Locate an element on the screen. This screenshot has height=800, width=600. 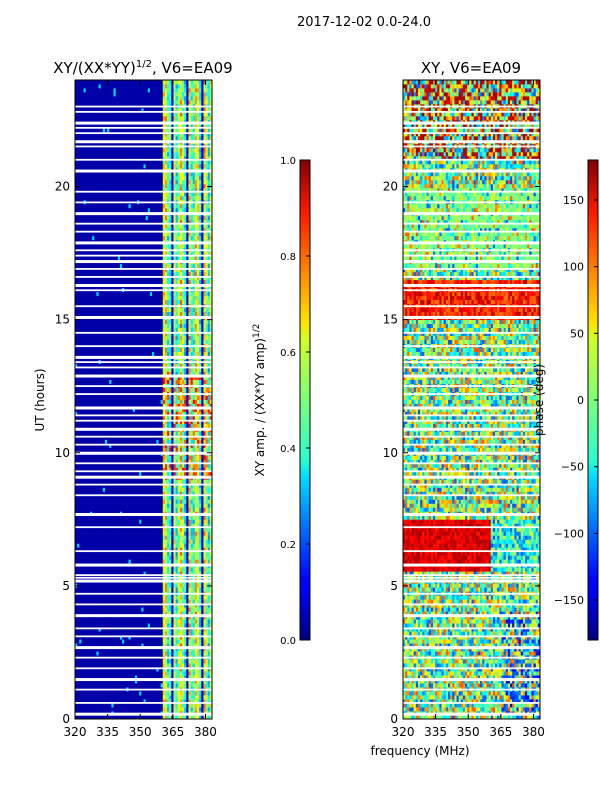
phase-colorbar-ticks: −150 −100 −50 0 50 100 150 is located at coordinates (576, 400).